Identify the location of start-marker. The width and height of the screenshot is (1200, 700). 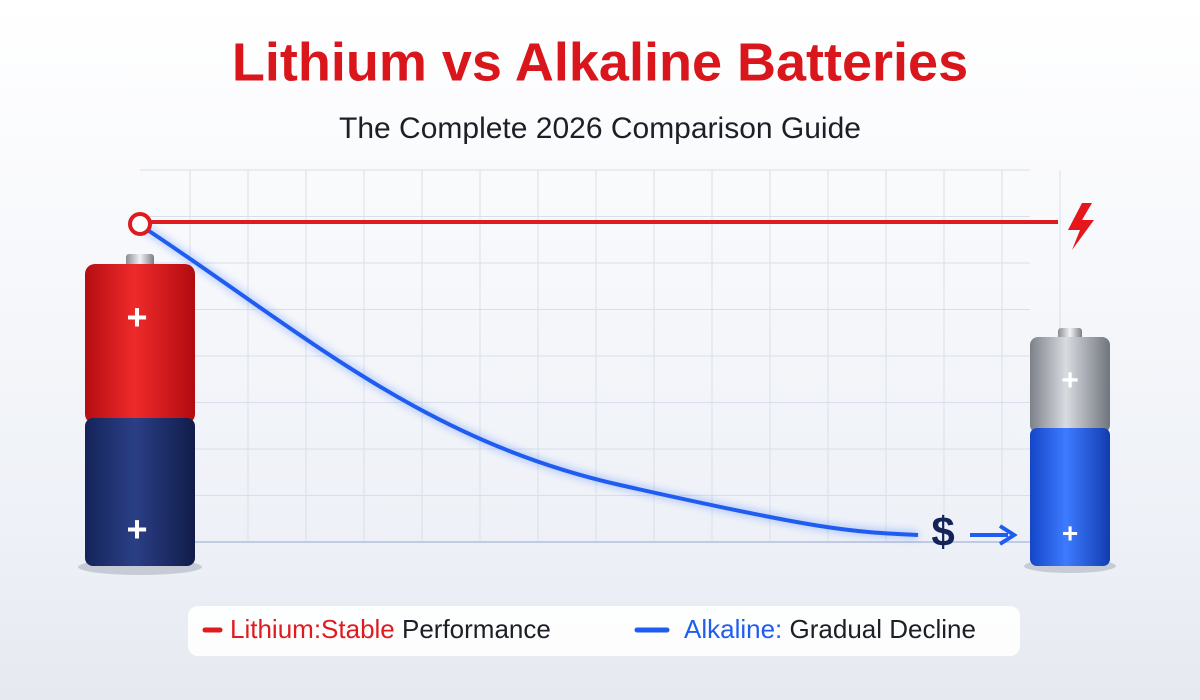
(140, 224).